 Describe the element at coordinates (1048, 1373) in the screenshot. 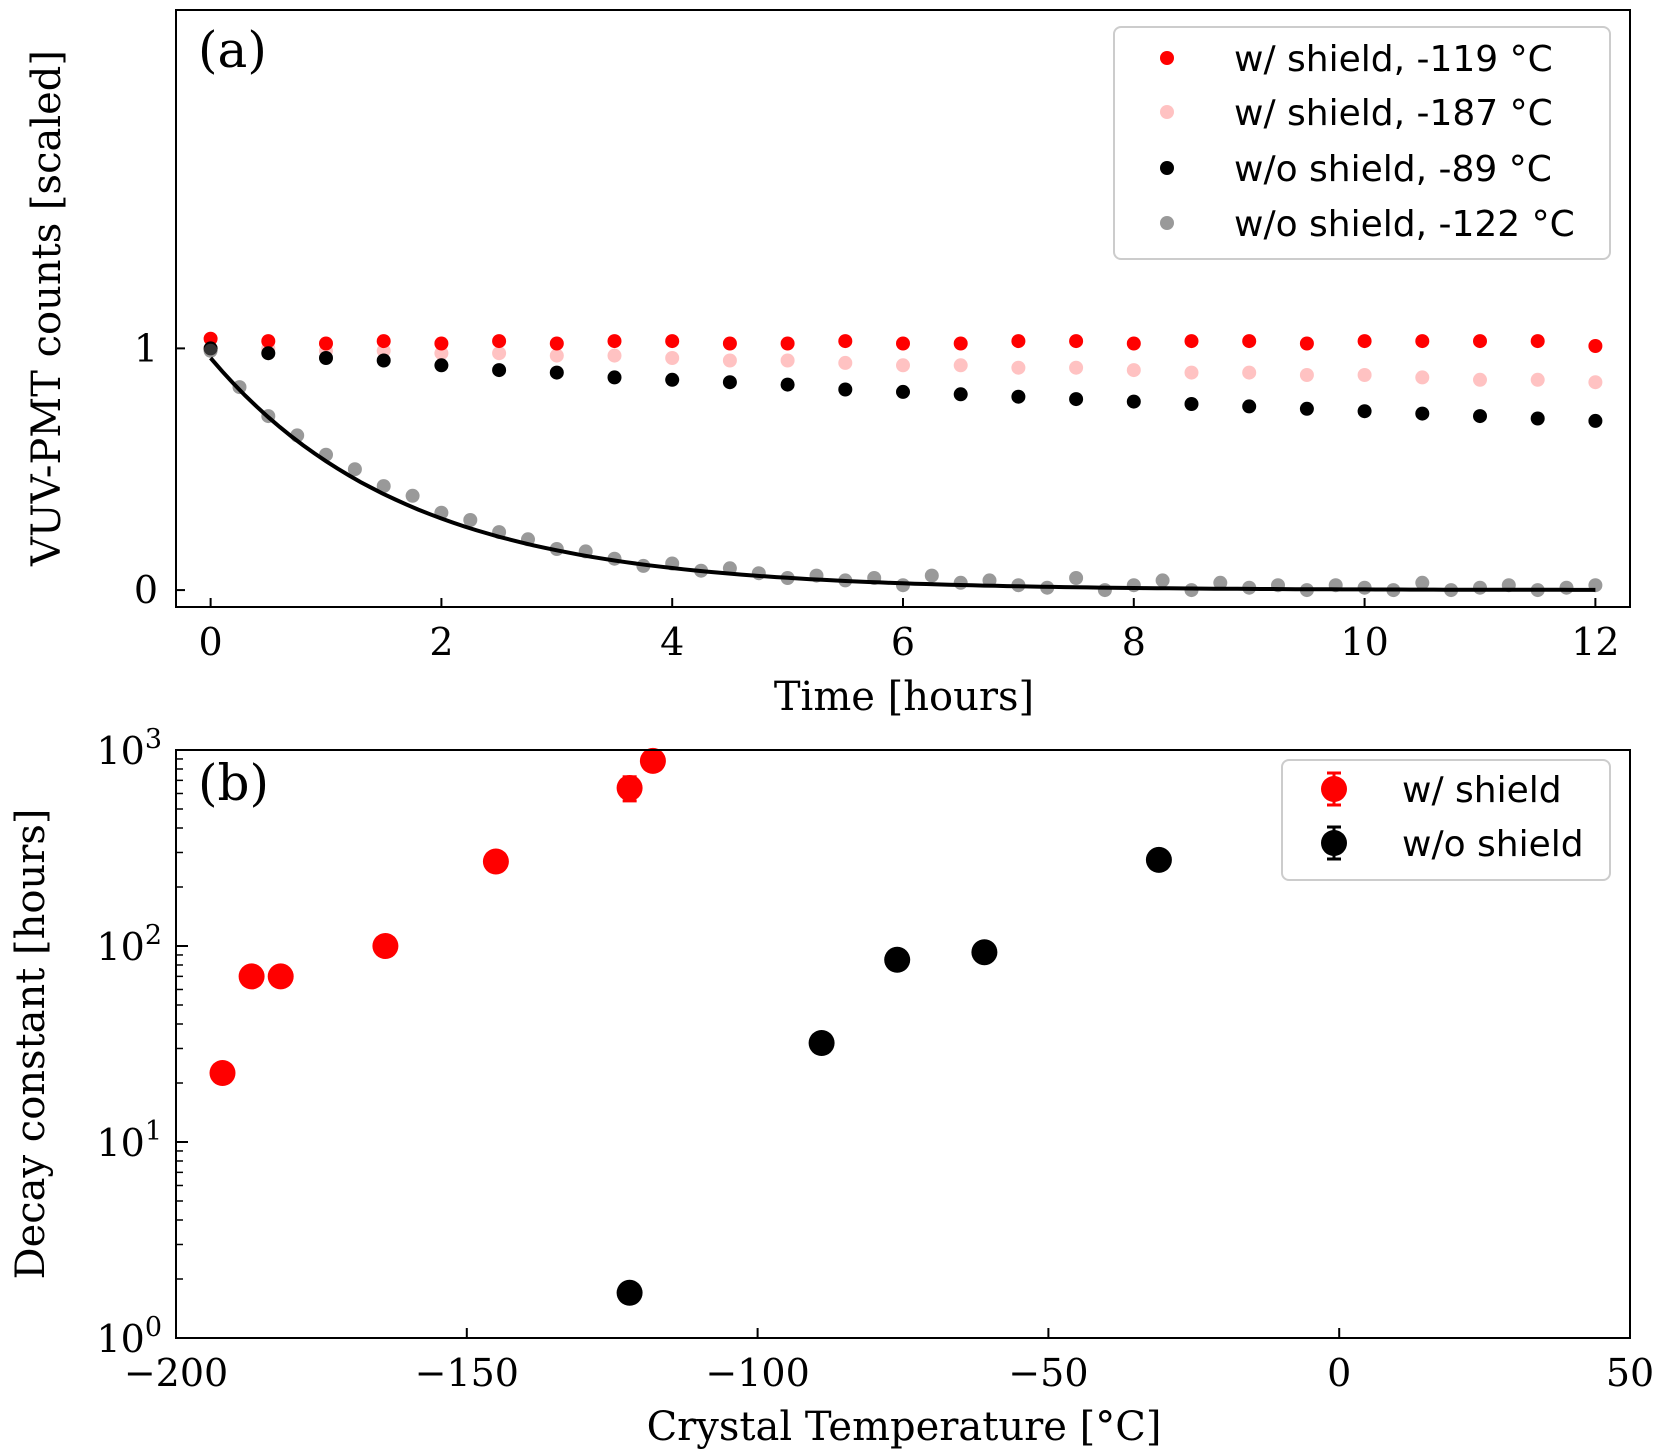

I see `b-xtick-label: −50` at that location.